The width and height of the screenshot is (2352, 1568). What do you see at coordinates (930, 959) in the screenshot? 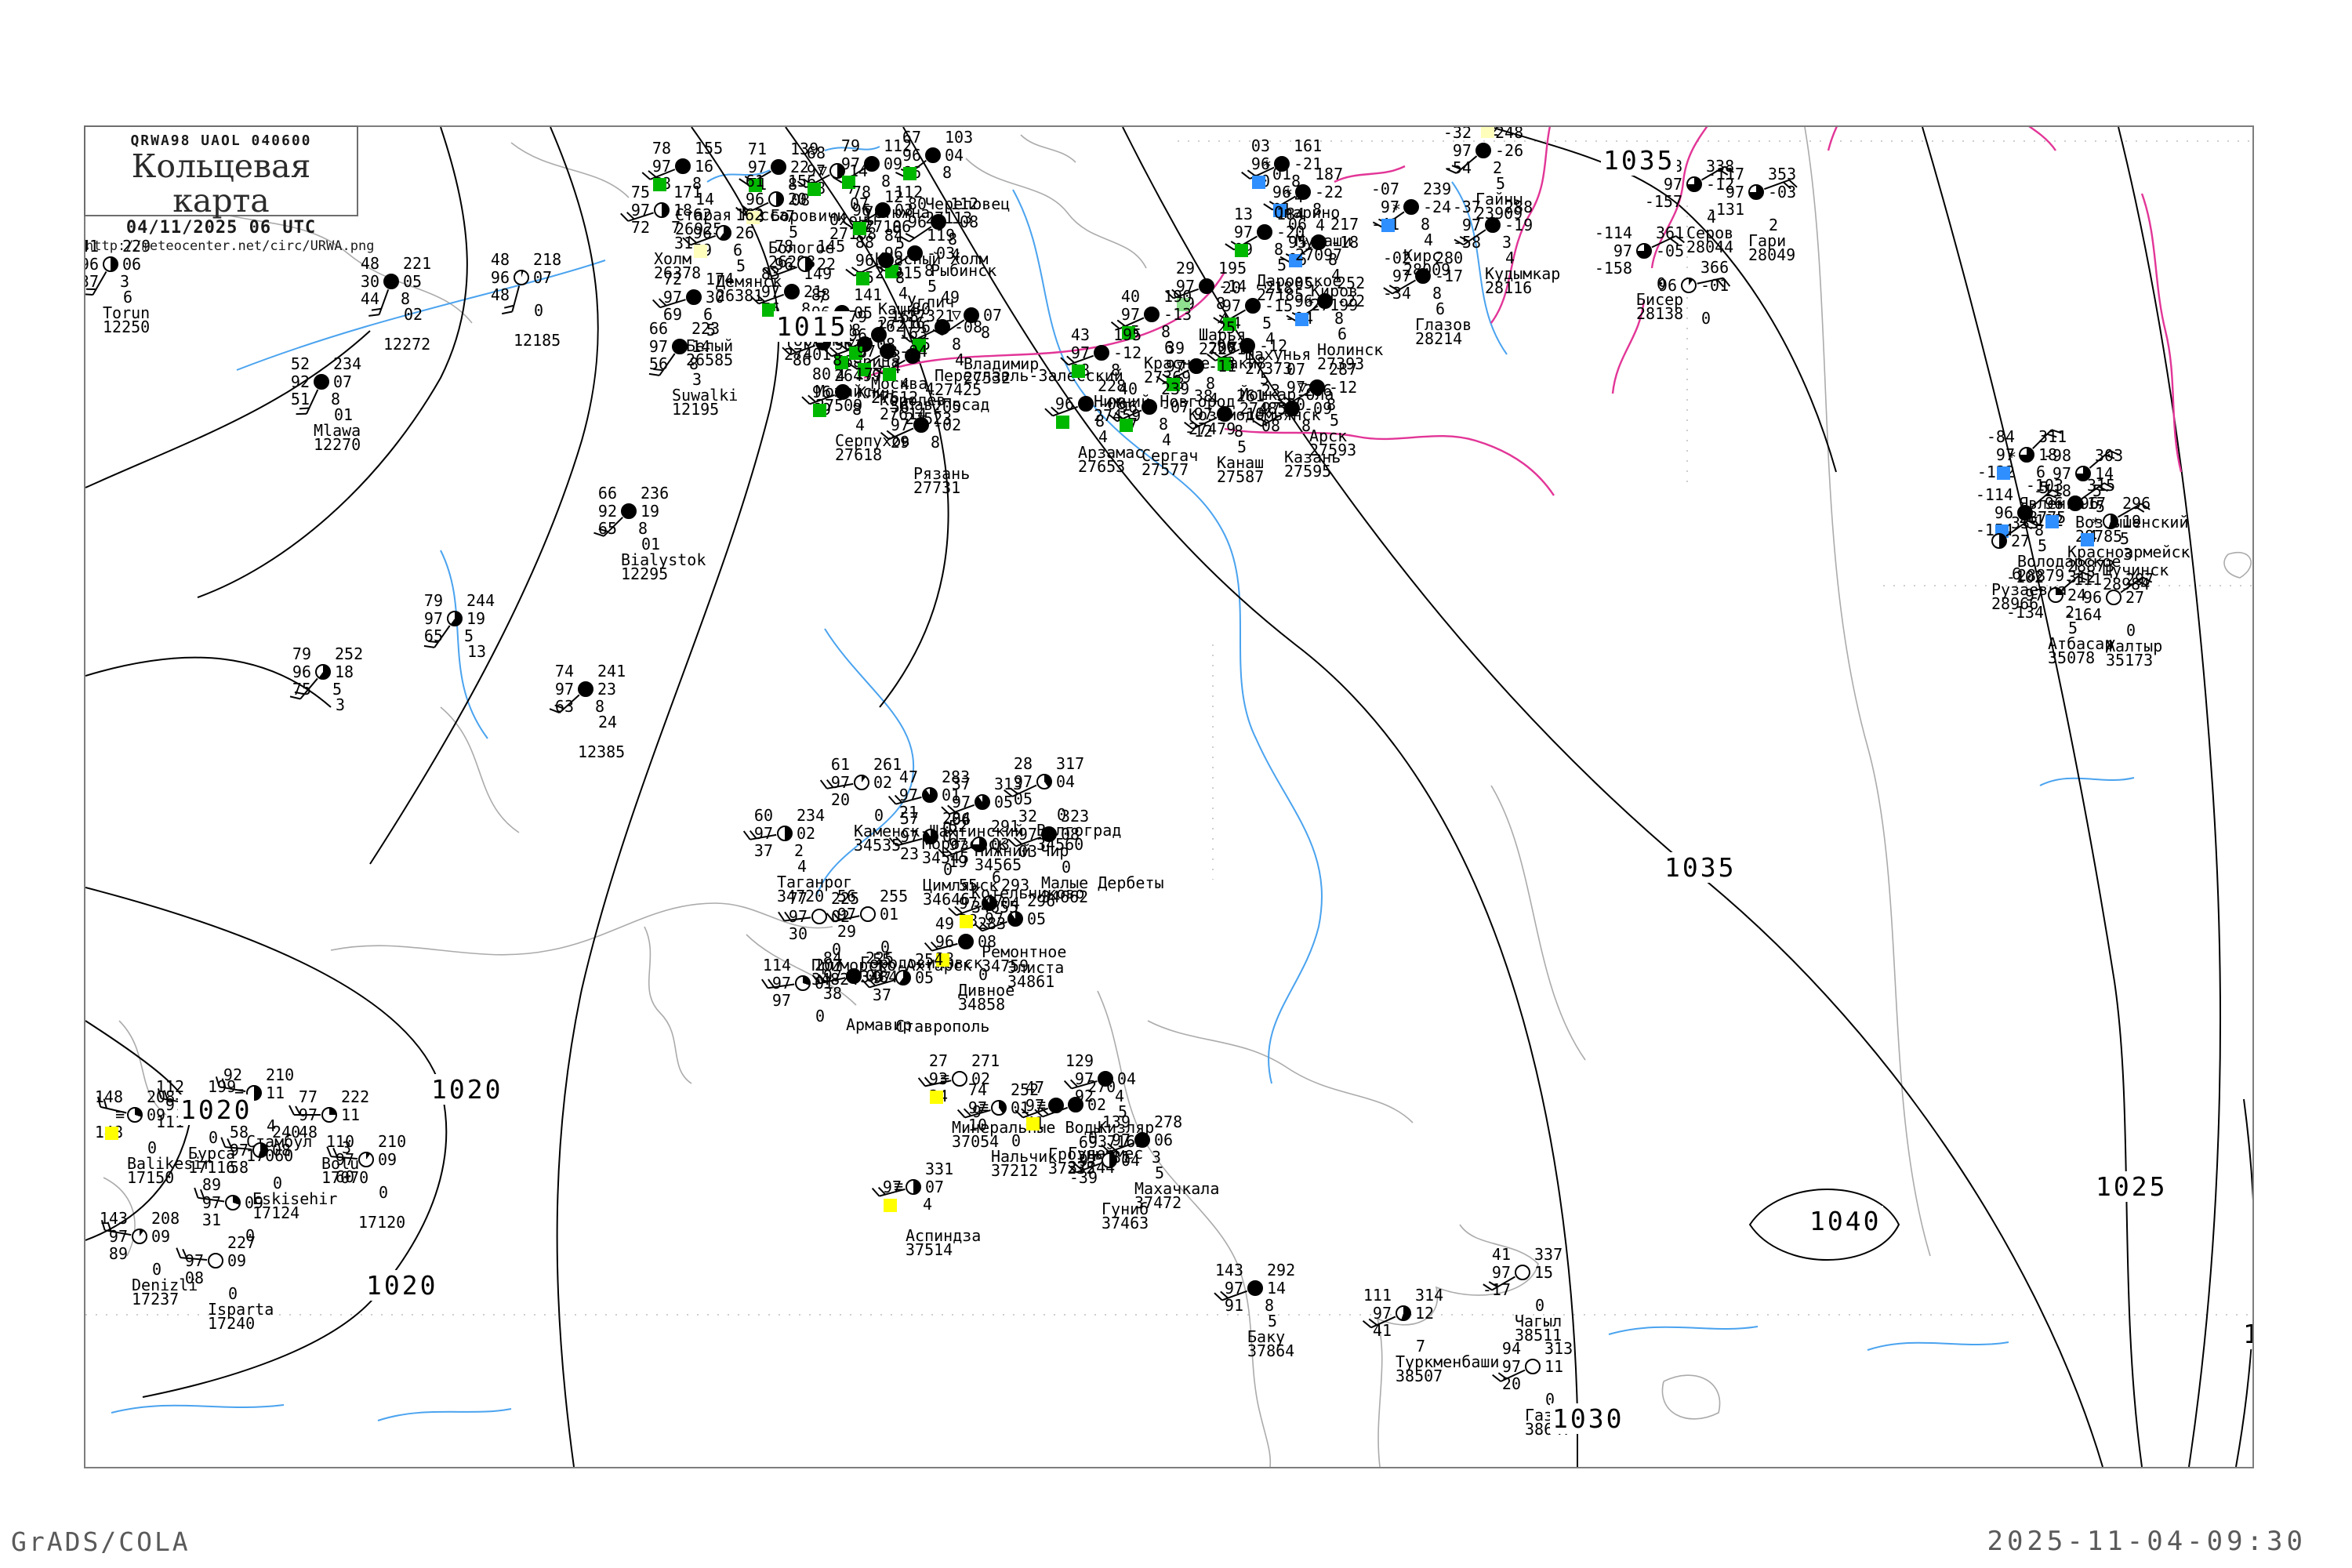
I see `pressure-value: 254` at bounding box center [930, 959].